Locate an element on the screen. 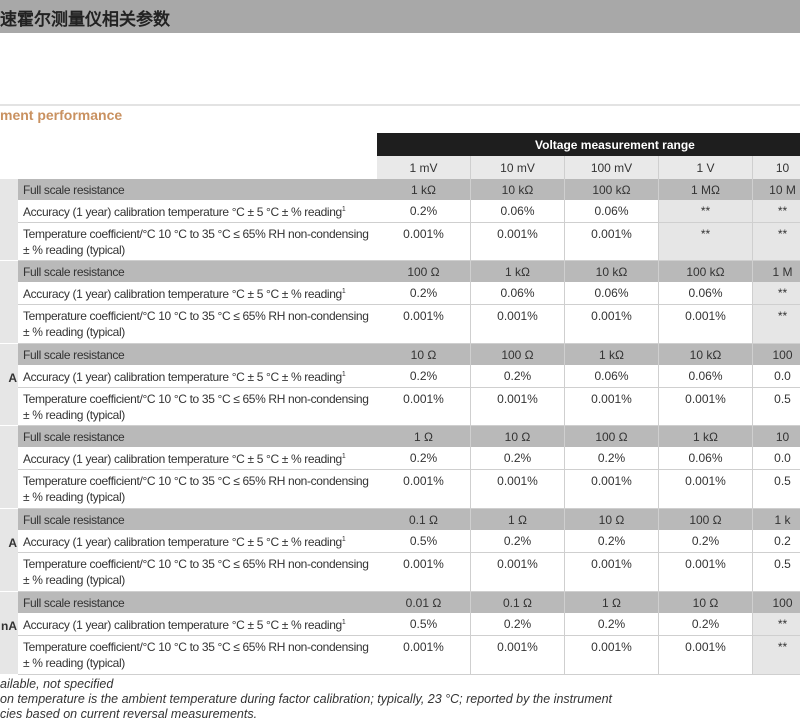 The width and height of the screenshot is (800, 725). full-scale-value: 10 kΩ is located at coordinates (612, 271).